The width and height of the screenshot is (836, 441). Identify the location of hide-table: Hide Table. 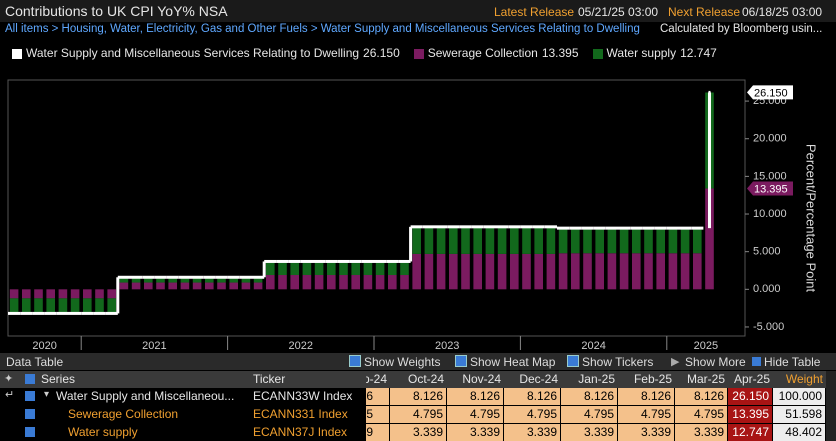
(792, 362).